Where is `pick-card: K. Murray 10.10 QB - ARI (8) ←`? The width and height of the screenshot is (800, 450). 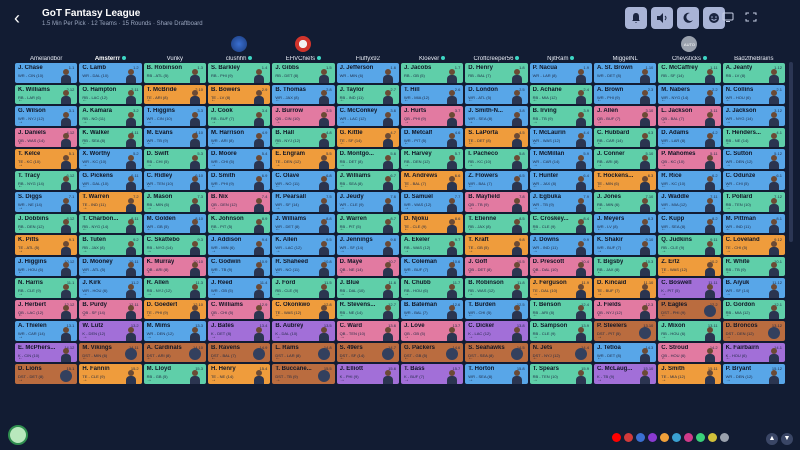
pick-card: K. Murray 10.10 QB - ARI (8) ← is located at coordinates (174, 266).